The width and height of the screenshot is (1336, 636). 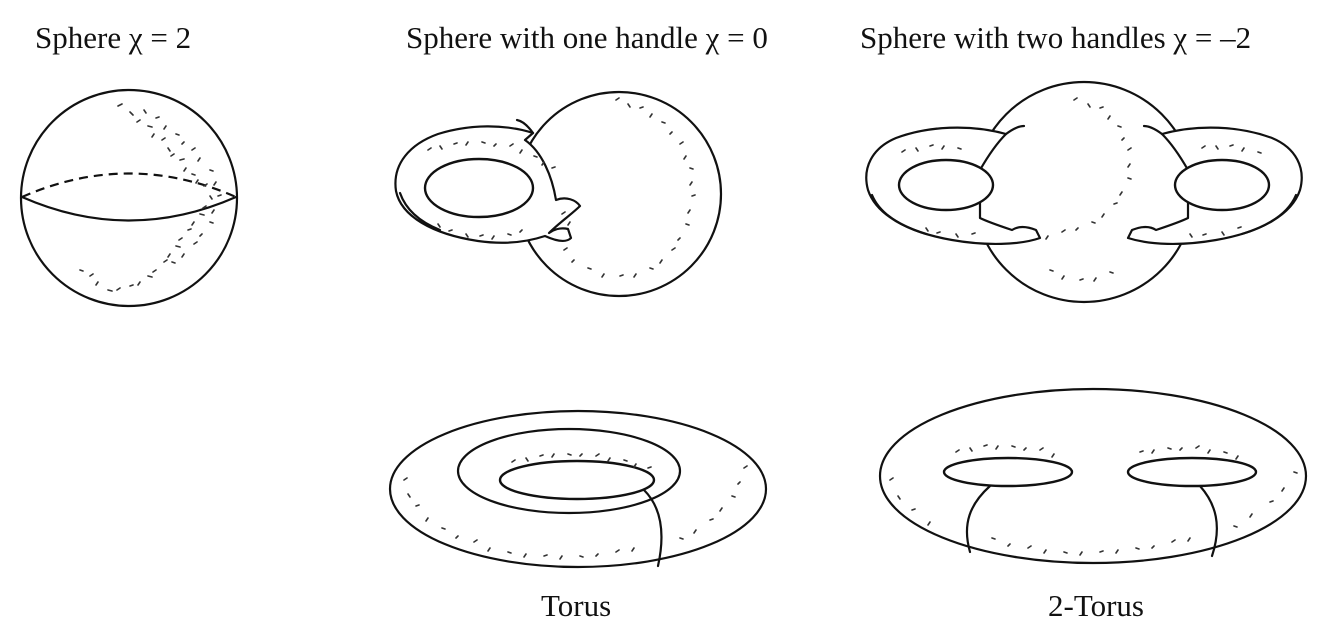 I want to click on two-torus-shading, so click(x=1093, y=500).